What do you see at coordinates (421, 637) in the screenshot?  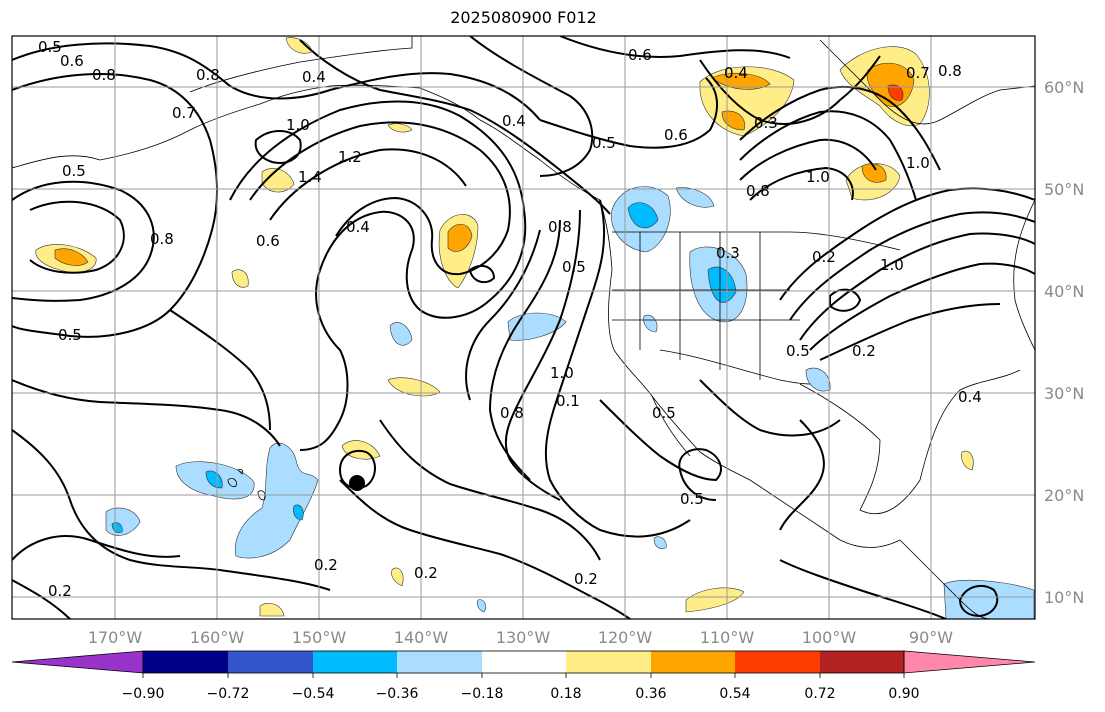 I see `lon-label: 140°W` at bounding box center [421, 637].